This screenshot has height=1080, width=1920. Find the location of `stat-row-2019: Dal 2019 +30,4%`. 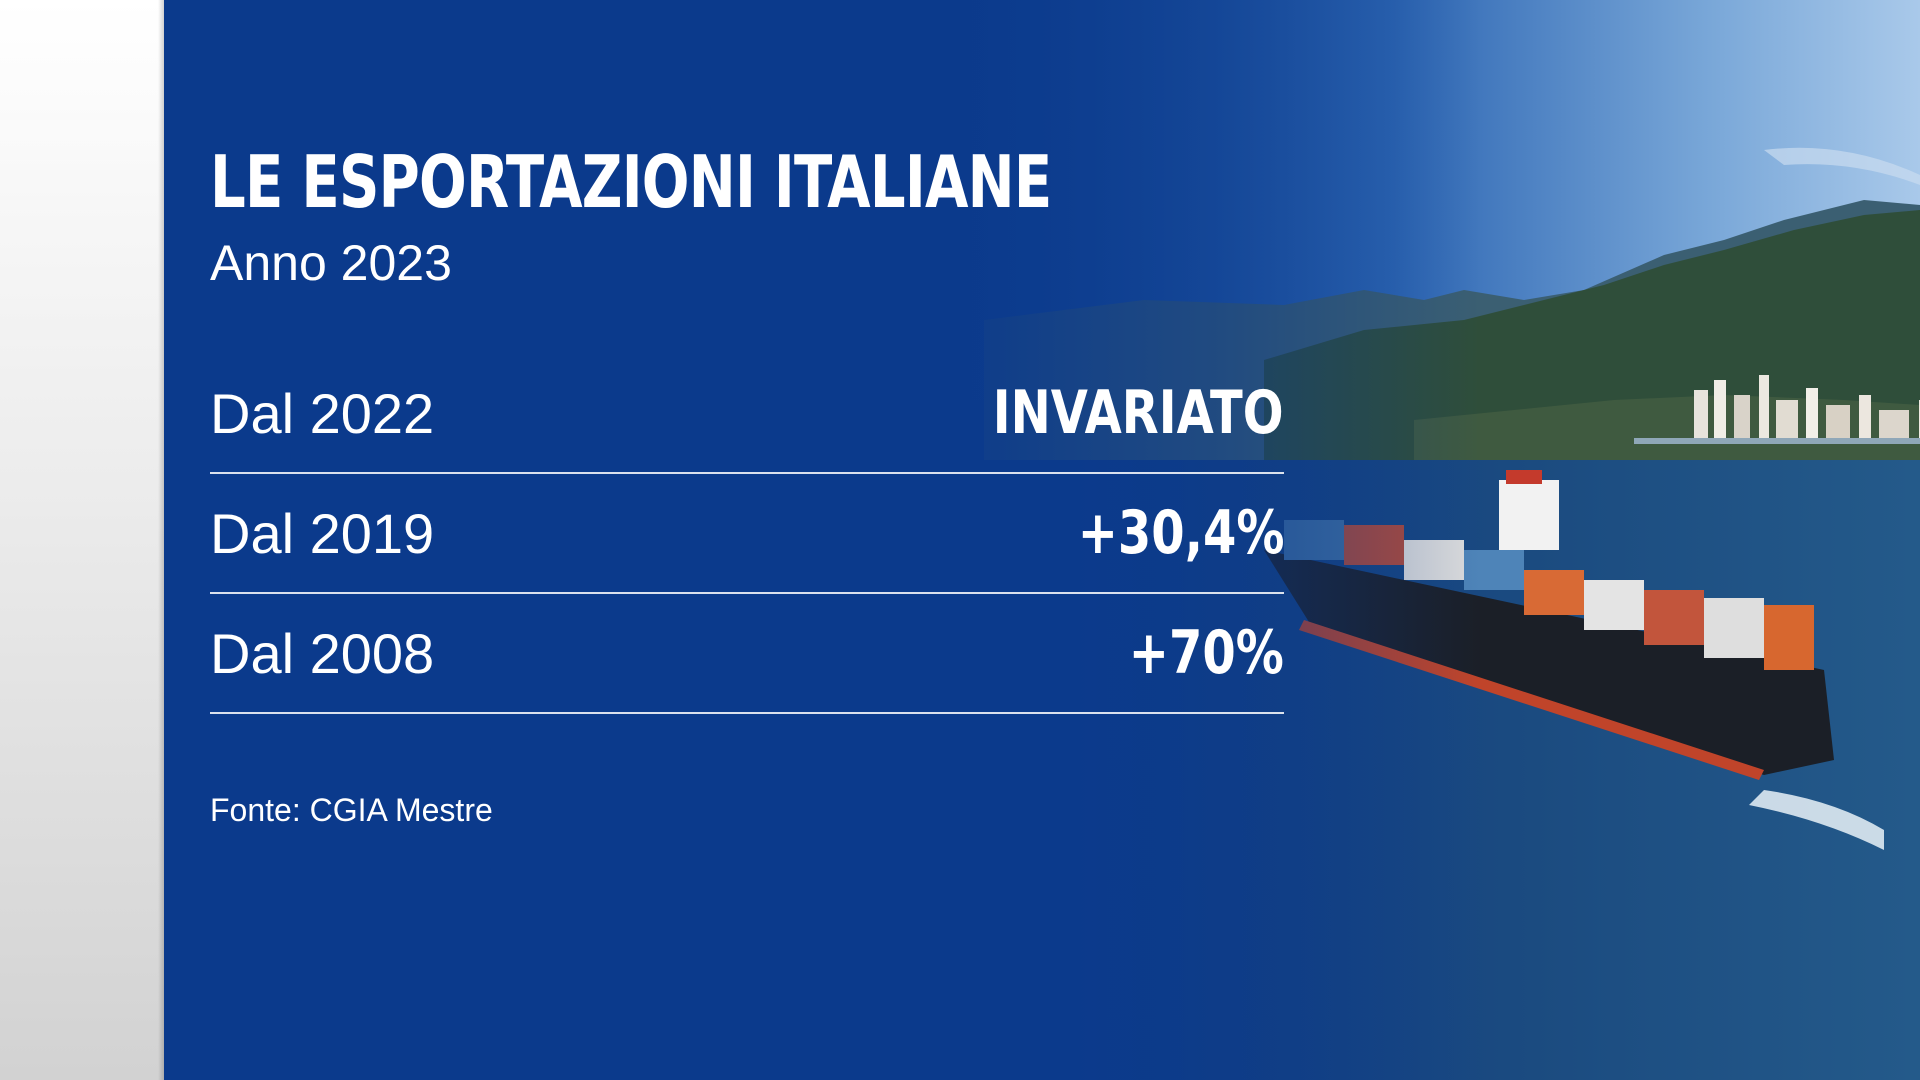

stat-row-2019: Dal 2019 +30,4% is located at coordinates (747, 534).